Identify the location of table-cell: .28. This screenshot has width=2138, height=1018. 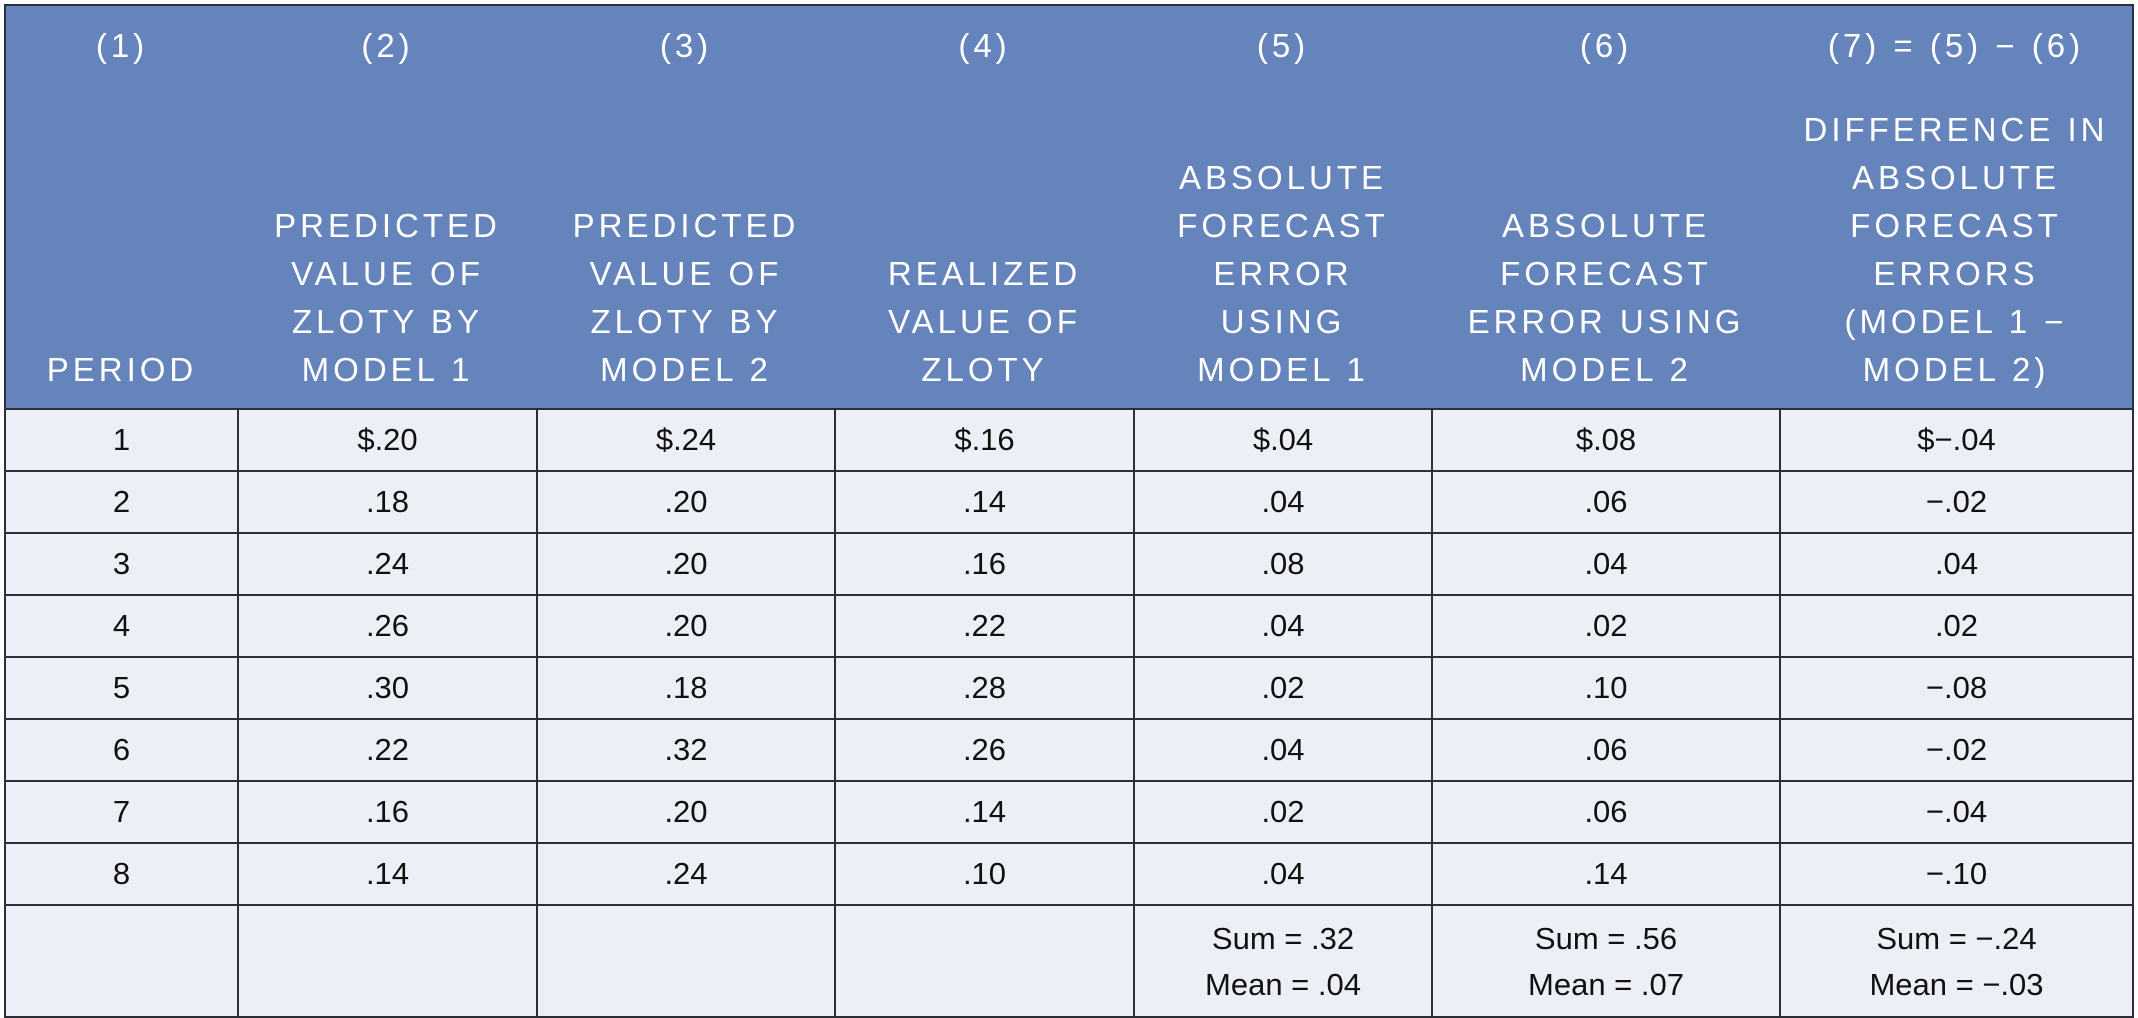
(984, 688).